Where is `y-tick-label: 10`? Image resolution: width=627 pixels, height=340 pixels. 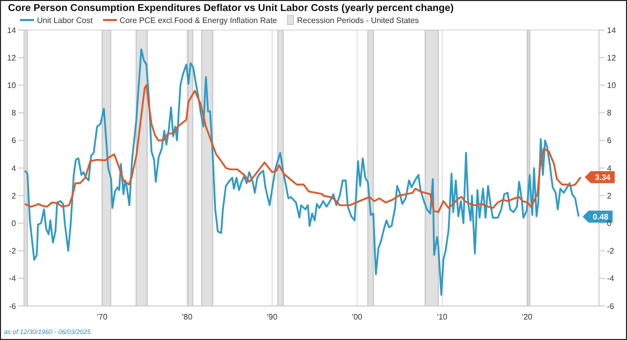 y-tick-label: 10 is located at coordinates (12, 85).